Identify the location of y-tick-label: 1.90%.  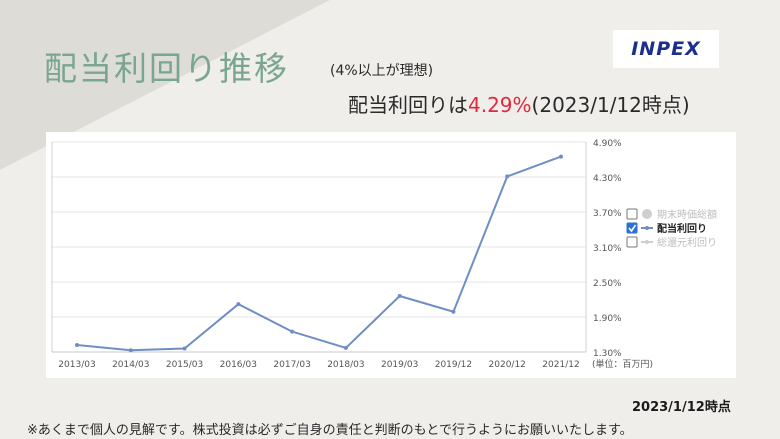
(607, 319).